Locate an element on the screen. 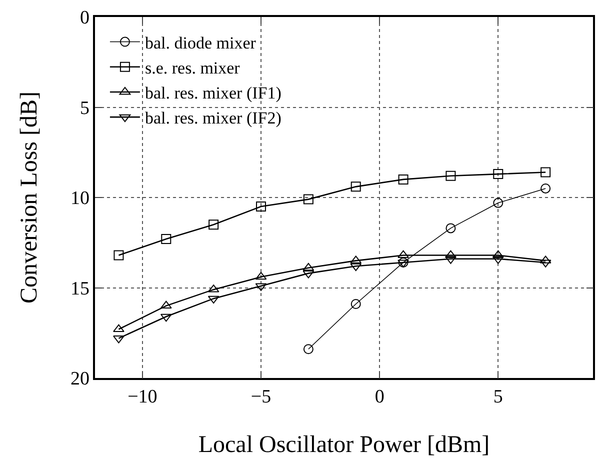  legend-label: bal. res. mixer (IF1) is located at coordinates (213, 93).